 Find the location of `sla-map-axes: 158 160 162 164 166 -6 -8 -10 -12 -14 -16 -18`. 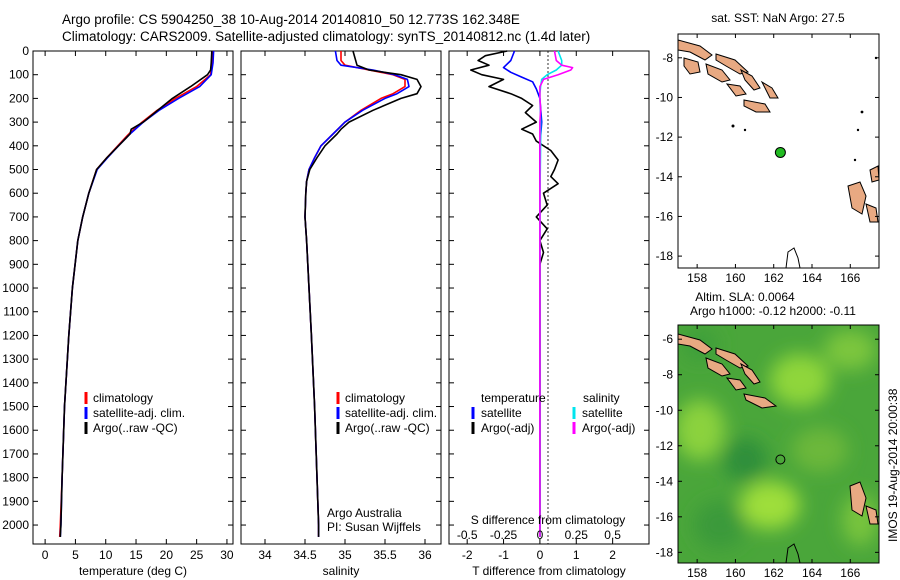

sla-map-axes: 158 160 162 164 166 -6 -8 -10 -12 -14 -16 -18 is located at coordinates (767, 452).